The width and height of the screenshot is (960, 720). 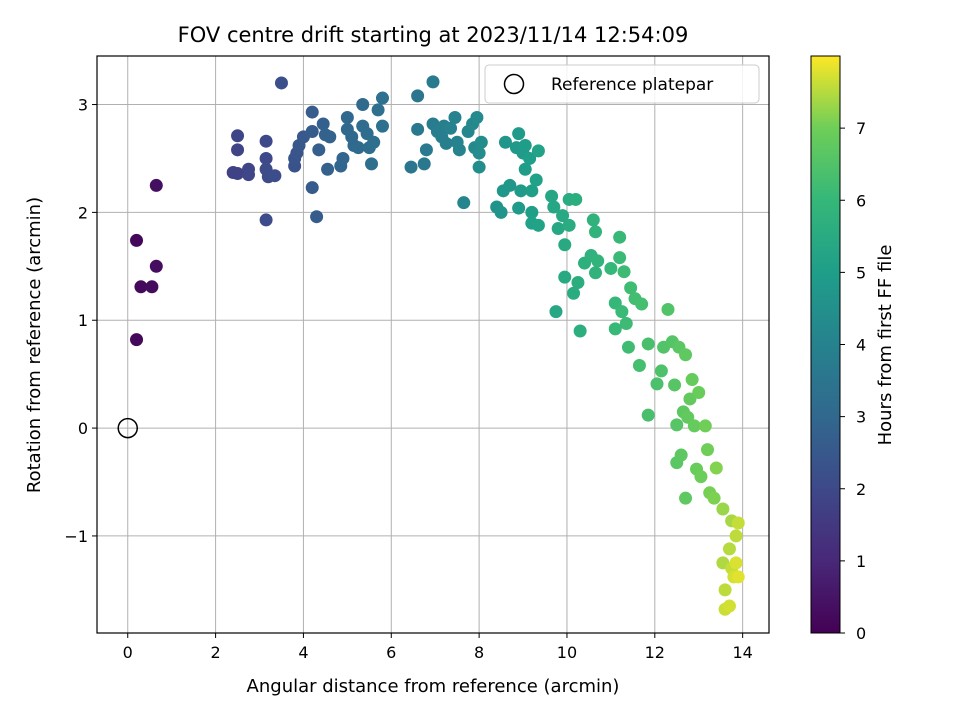 What do you see at coordinates (655, 652) in the screenshot?
I see `x-tick-label: 12` at bounding box center [655, 652].